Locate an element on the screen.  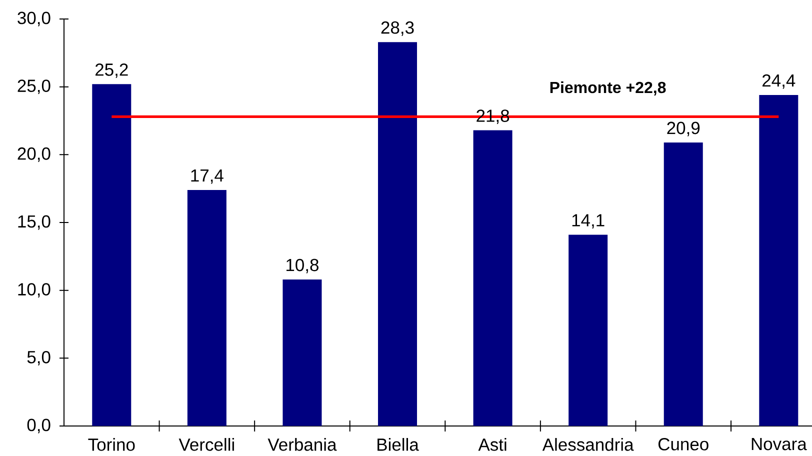
data-label: 25,2 is located at coordinates (111, 70).